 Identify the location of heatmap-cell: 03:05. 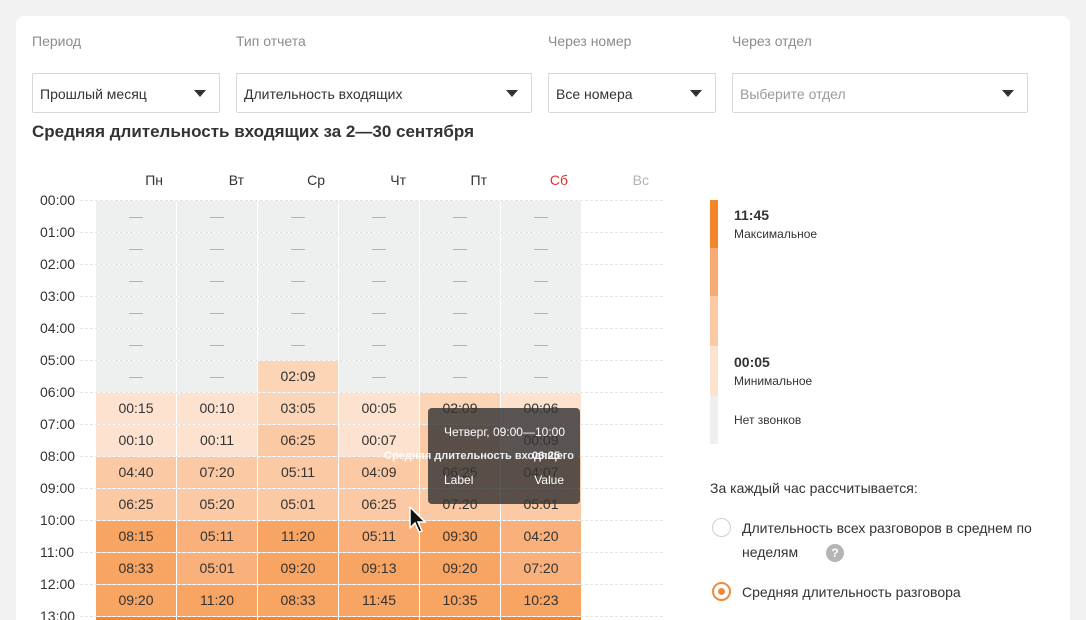
(298, 408).